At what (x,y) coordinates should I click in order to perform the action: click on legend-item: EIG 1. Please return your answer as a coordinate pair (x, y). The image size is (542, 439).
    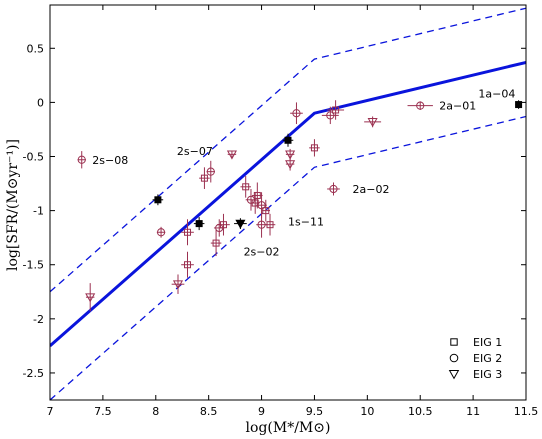
    Looking at the image, I should click on (476, 342).